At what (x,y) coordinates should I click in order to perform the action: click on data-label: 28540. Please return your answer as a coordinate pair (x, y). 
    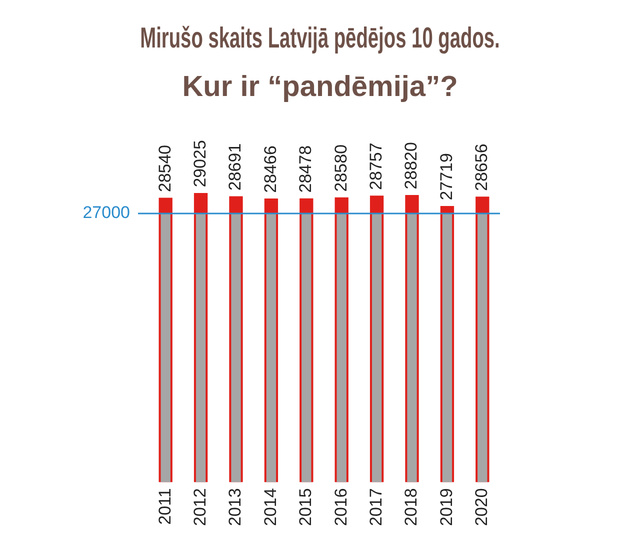
    Looking at the image, I should click on (164, 168).